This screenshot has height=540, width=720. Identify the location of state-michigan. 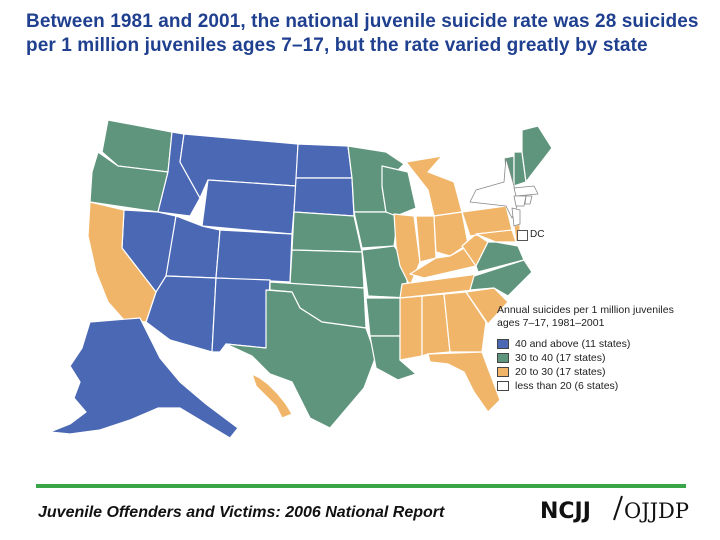
(434, 186).